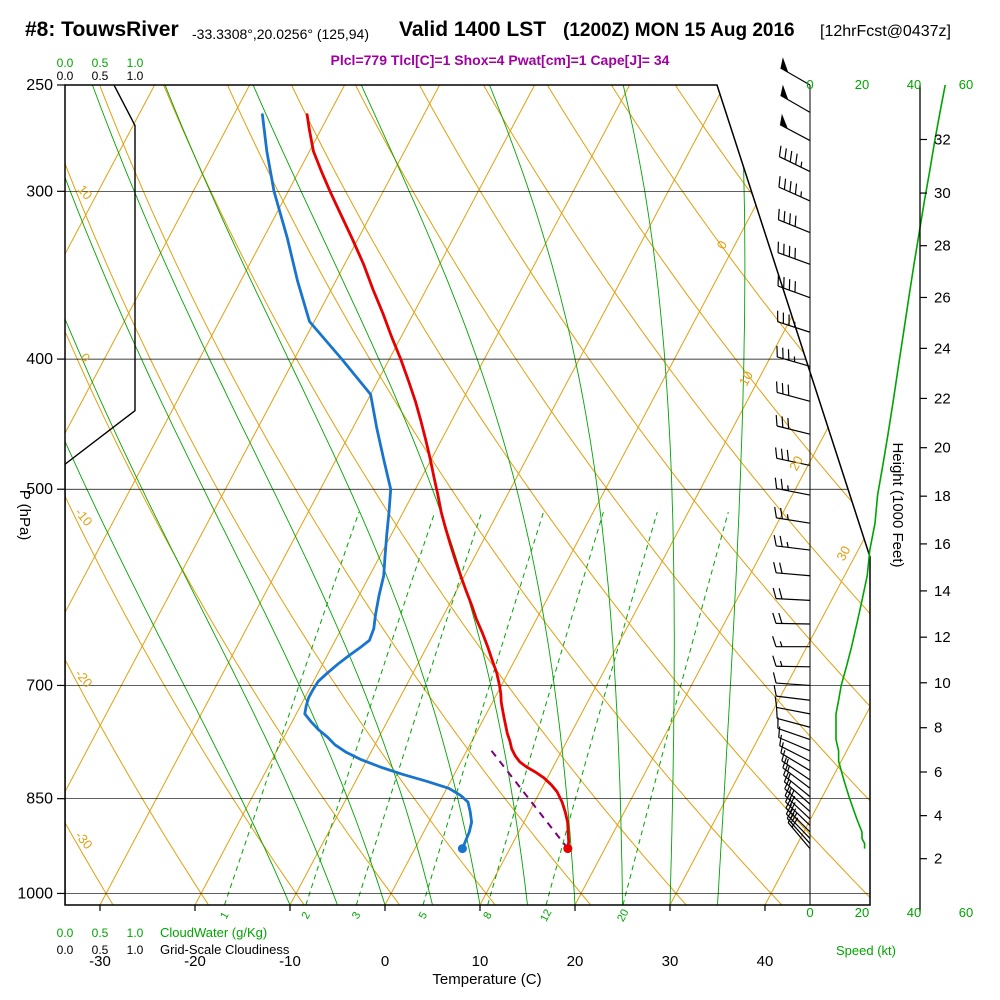 This screenshot has width=1000, height=1000. I want to click on svg-text: CloudWater (g/Kg), so click(213, 932).